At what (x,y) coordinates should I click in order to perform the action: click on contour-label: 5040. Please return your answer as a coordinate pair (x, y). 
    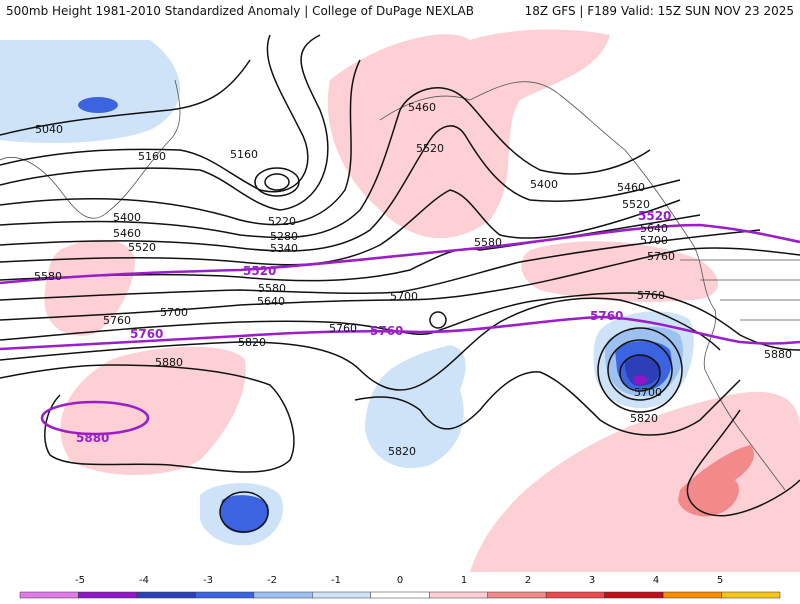
    Looking at the image, I should click on (49, 129).